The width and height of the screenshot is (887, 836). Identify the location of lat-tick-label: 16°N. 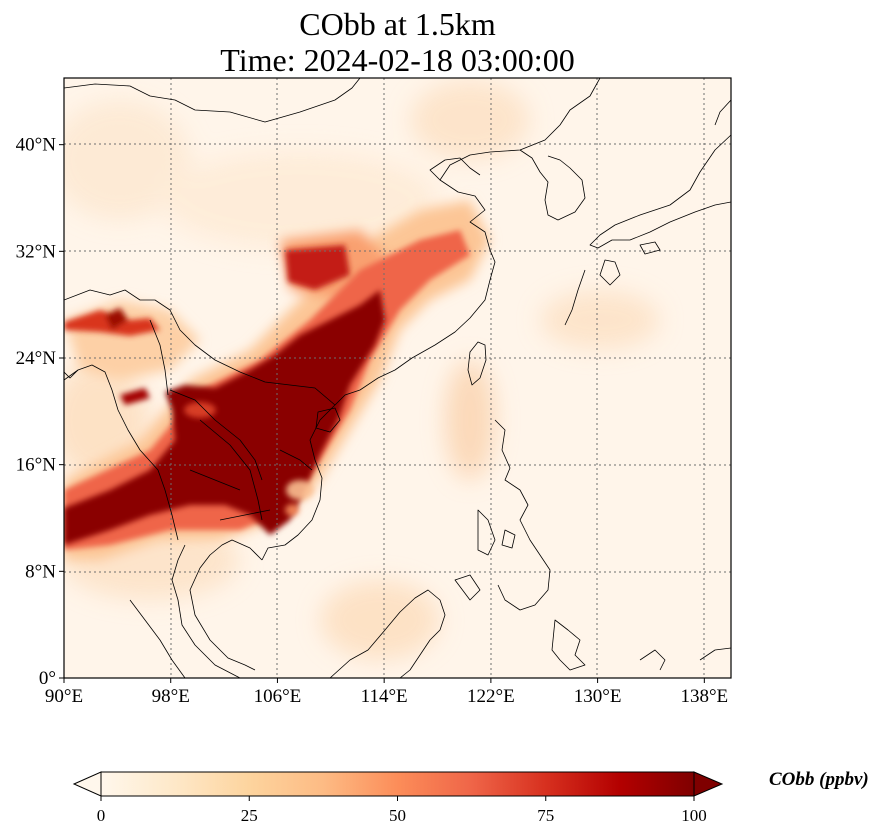
(36, 465).